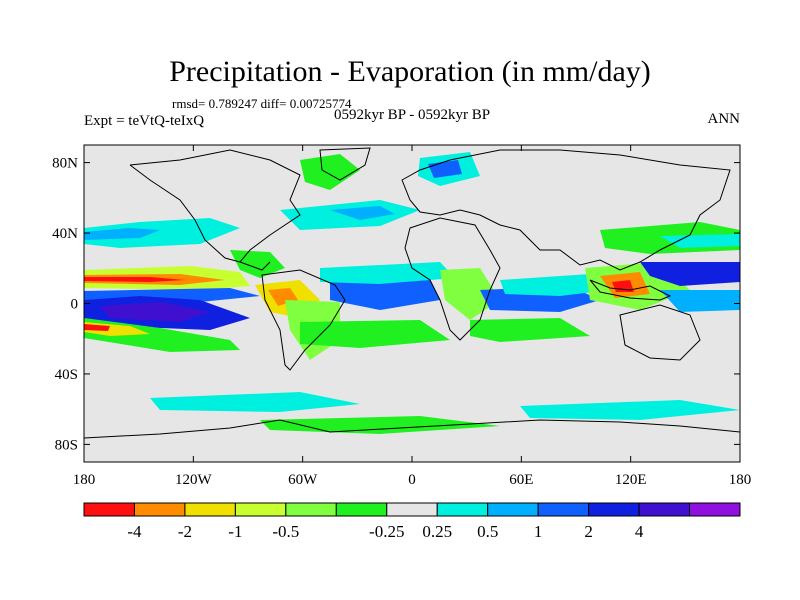  What do you see at coordinates (185, 531) in the screenshot?
I see `colorbar-label: -2` at bounding box center [185, 531].